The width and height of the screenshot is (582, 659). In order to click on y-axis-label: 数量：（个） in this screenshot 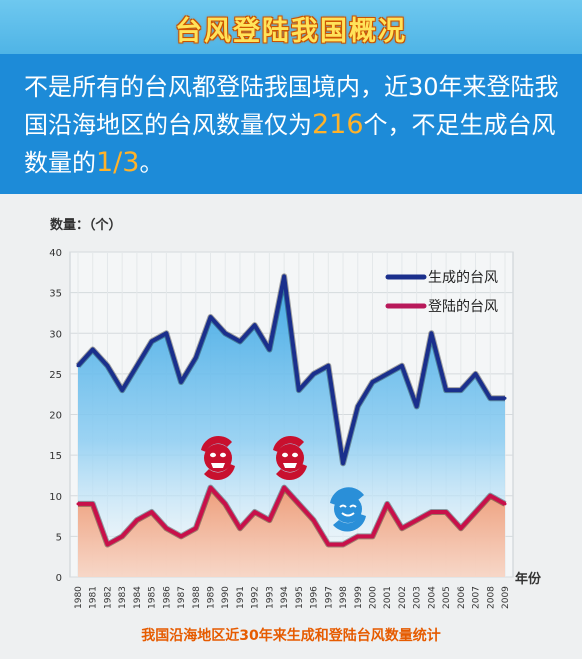, I will do `click(86, 225)`.